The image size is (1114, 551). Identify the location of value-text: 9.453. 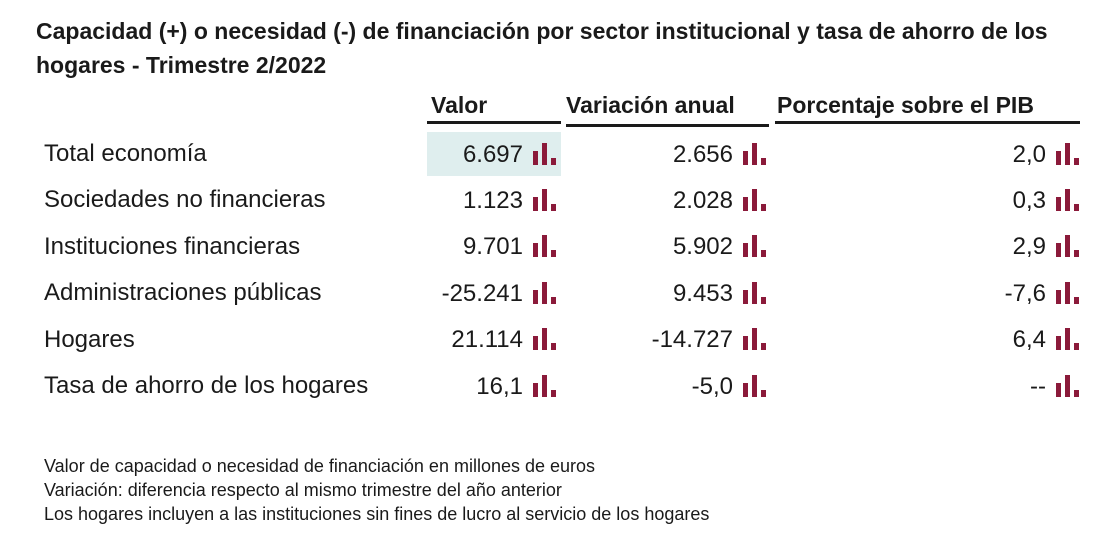
(702, 293).